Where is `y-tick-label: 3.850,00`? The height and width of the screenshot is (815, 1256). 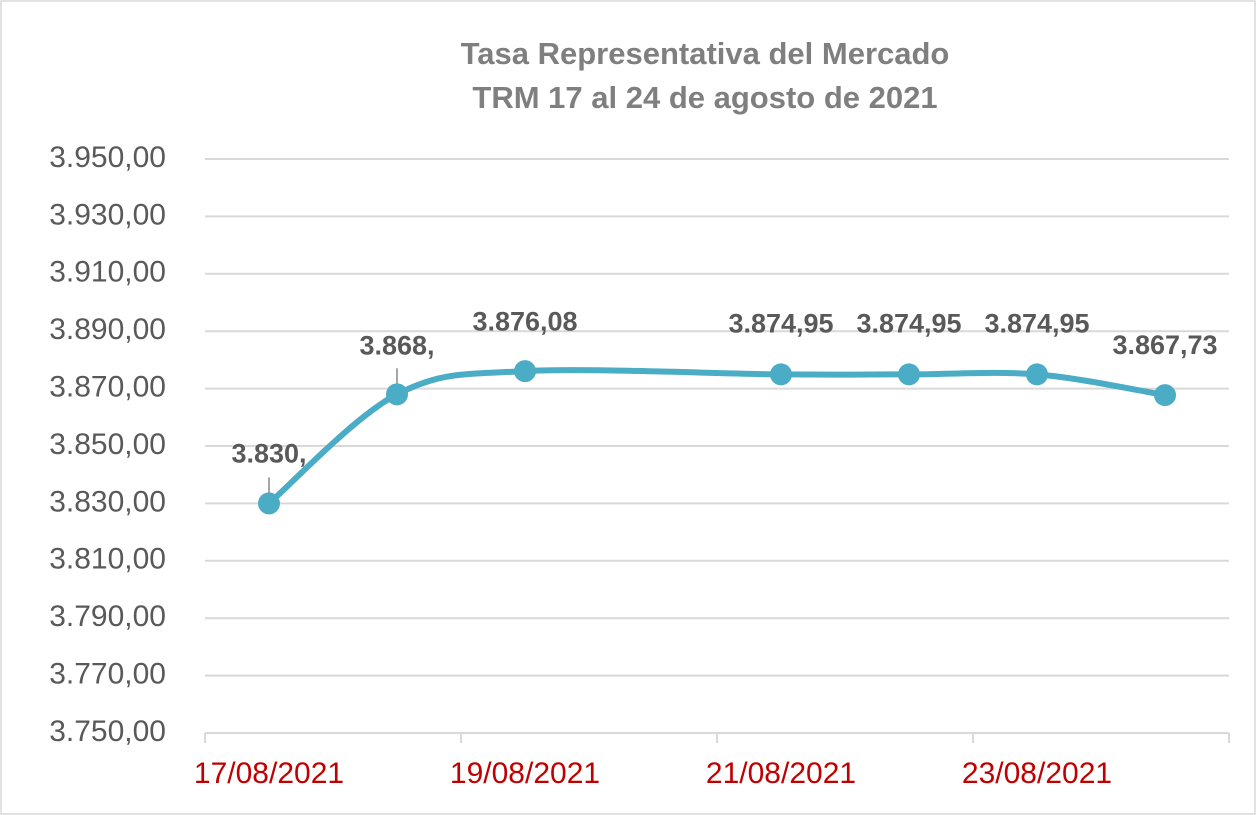
y-tick-label: 3.850,00 is located at coordinates (107, 444).